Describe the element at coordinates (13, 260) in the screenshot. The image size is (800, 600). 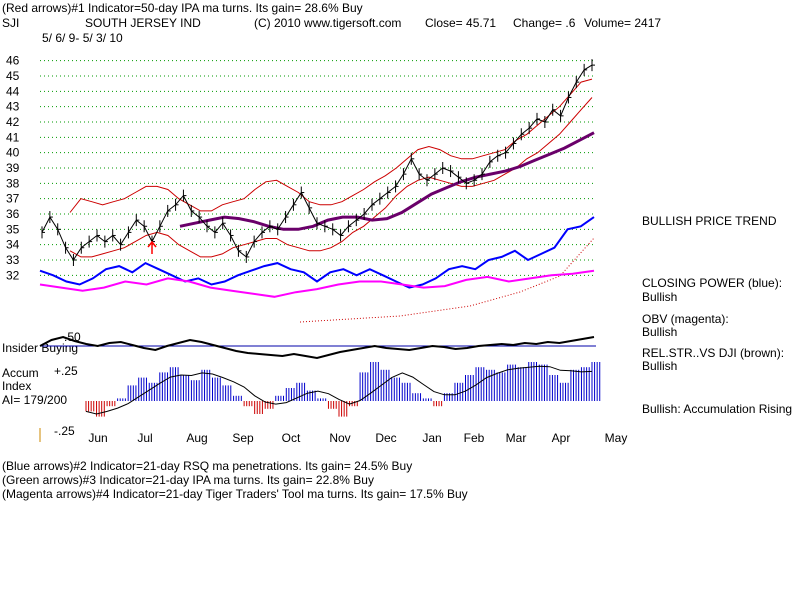
I see `y-tick-label: 33` at that location.